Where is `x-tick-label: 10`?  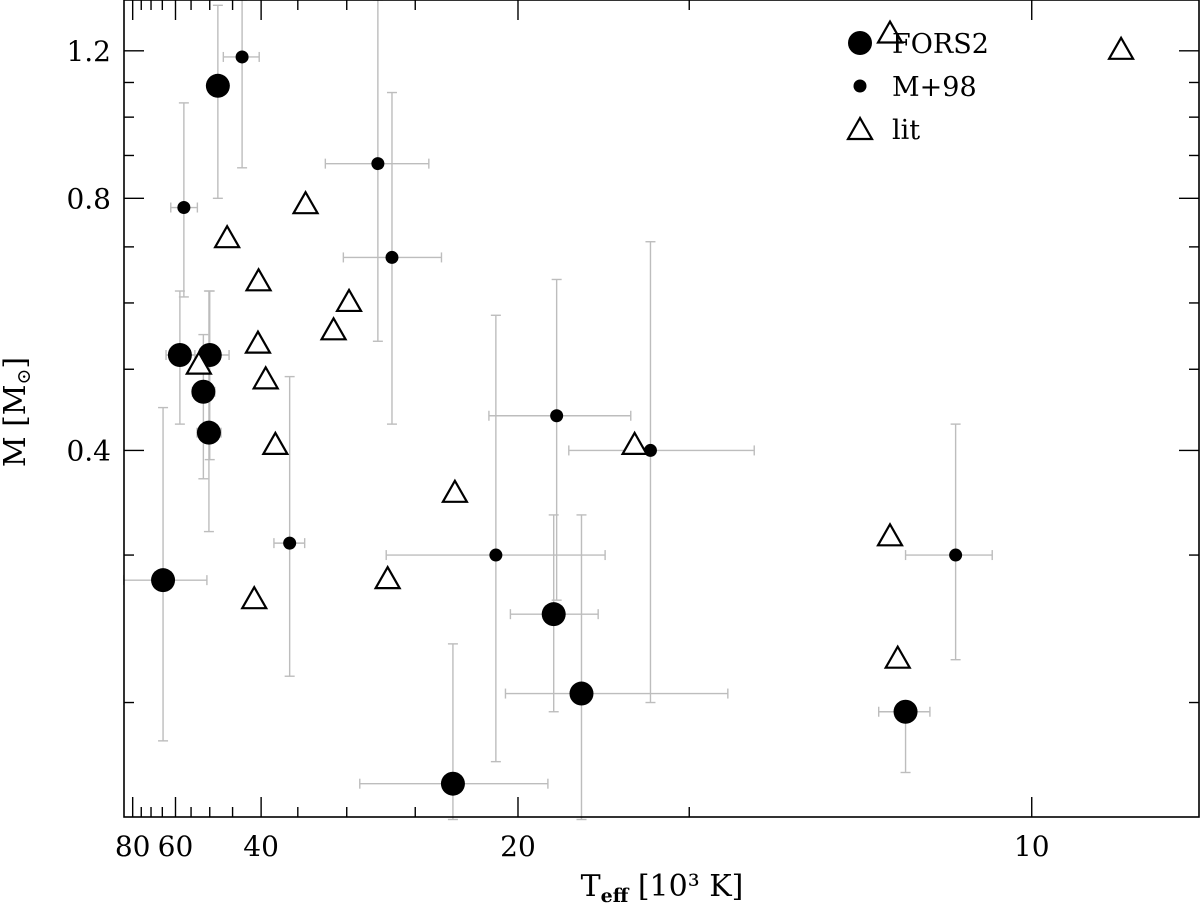
x-tick-label: 10 is located at coordinates (1032, 846).